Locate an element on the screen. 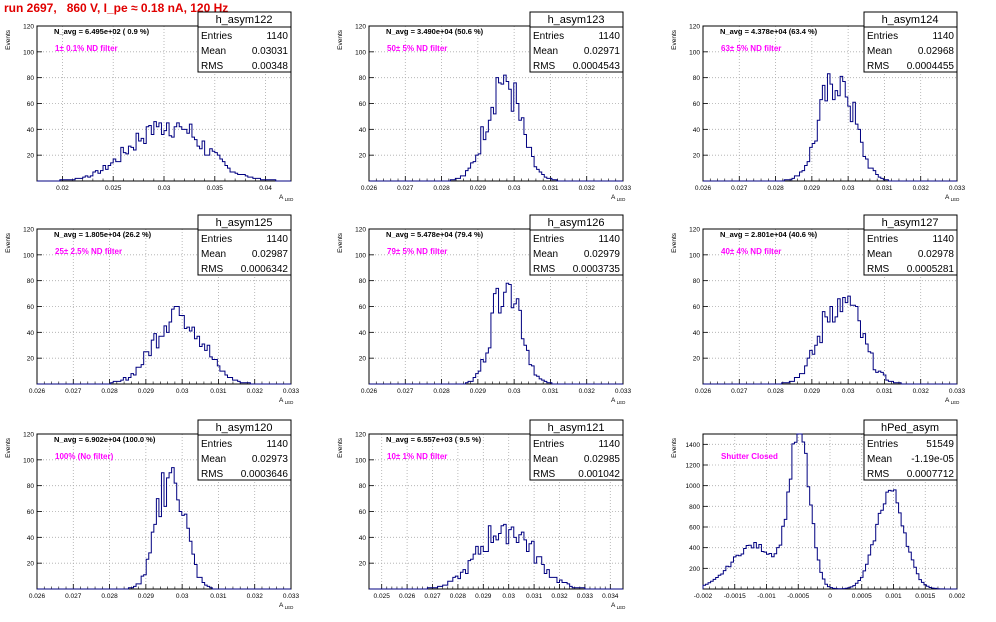 This screenshot has height=622, width=996. n-avg-label: N_avg = 5.478e+04 (79.4 %) is located at coordinates (435, 234).